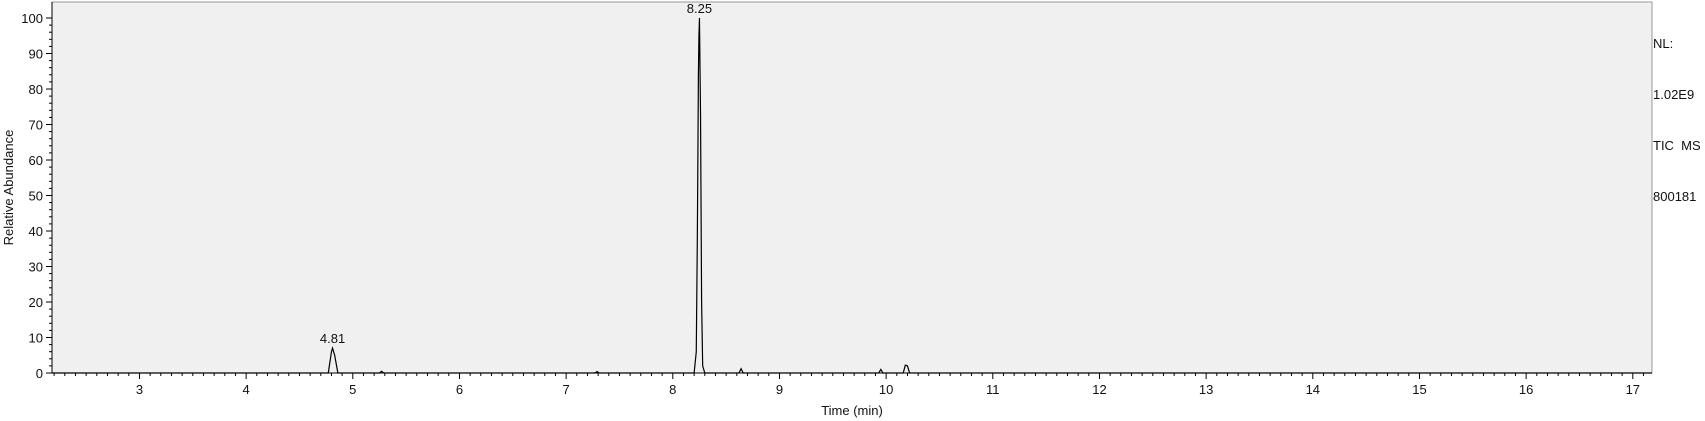 The height and width of the screenshot is (421, 1705). I want to click on nl-label: NL:, so click(1663, 43).